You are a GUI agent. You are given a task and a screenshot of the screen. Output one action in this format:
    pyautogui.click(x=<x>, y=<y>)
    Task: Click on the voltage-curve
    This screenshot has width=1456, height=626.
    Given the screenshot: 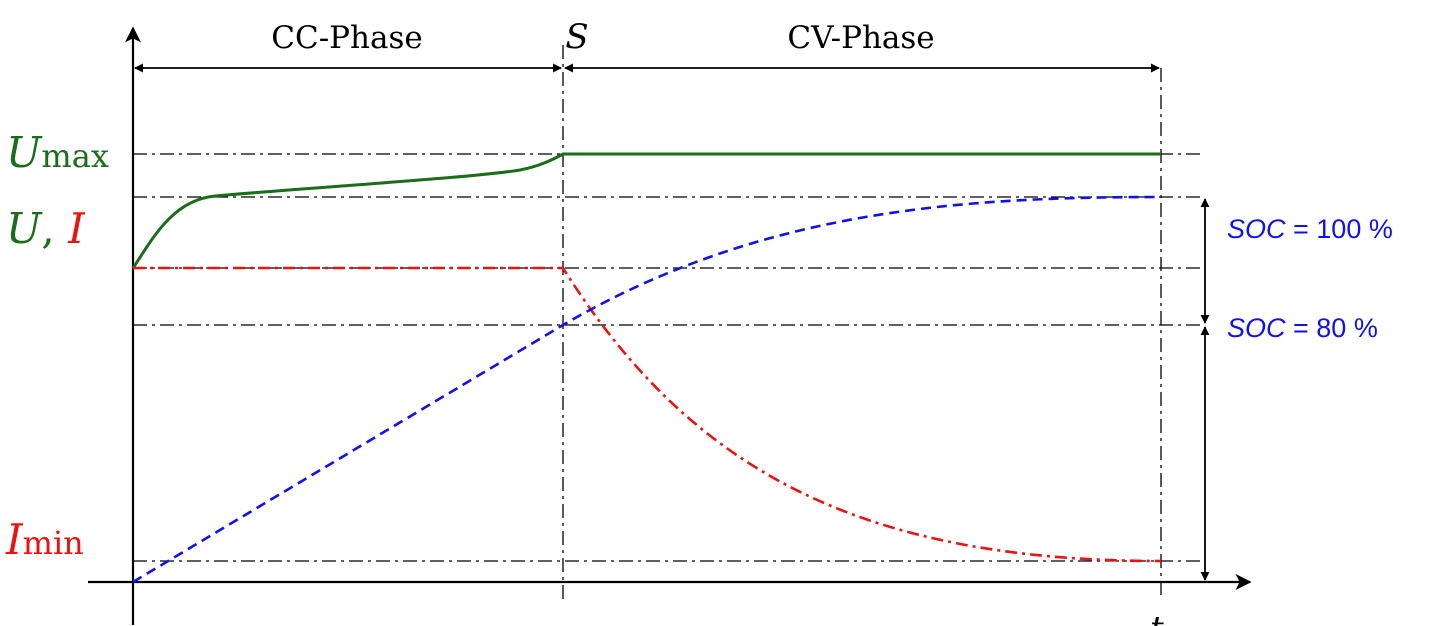 What is the action you would take?
    pyautogui.click(x=646, y=210)
    